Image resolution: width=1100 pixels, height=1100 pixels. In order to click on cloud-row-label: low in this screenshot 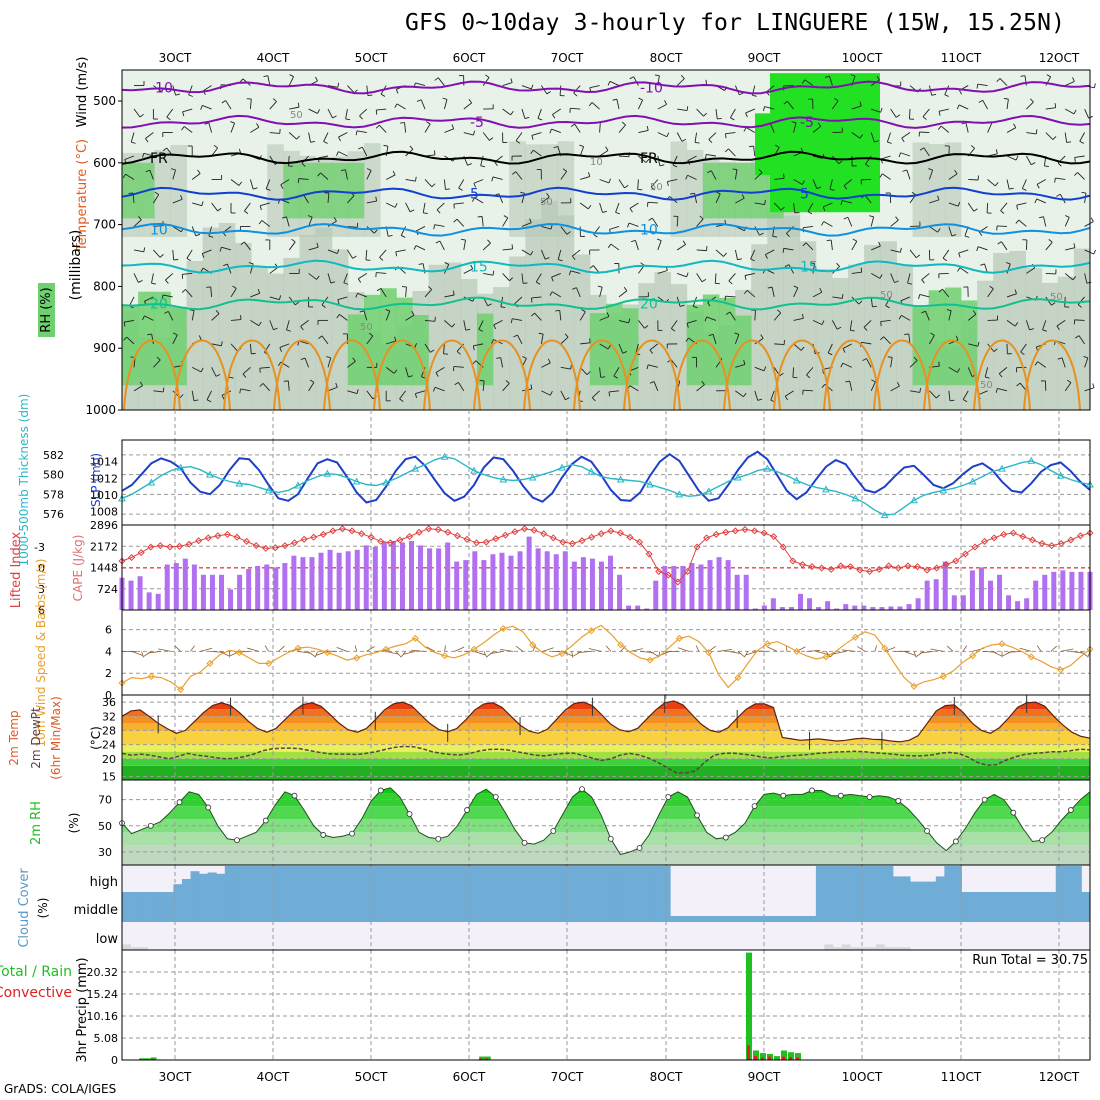, I will do `click(107, 939)`.